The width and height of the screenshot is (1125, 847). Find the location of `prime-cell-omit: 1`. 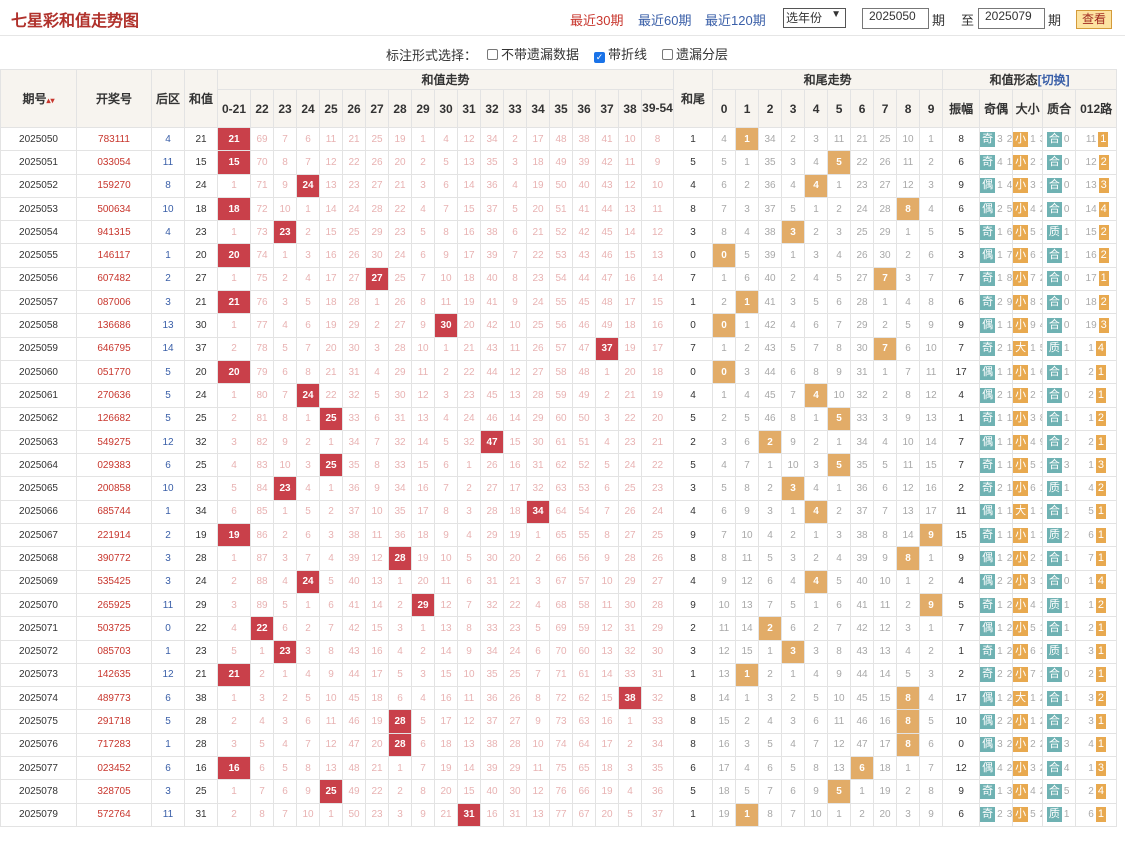

prime-cell-omit: 1 is located at coordinates (1066, 349).